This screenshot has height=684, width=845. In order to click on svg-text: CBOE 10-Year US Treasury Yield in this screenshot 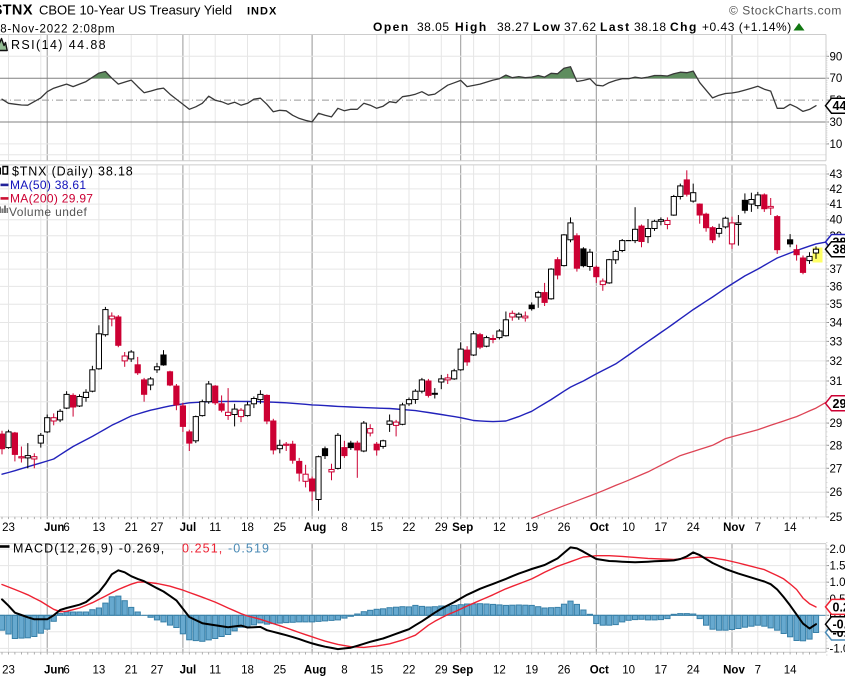, I will do `click(135, 10)`.